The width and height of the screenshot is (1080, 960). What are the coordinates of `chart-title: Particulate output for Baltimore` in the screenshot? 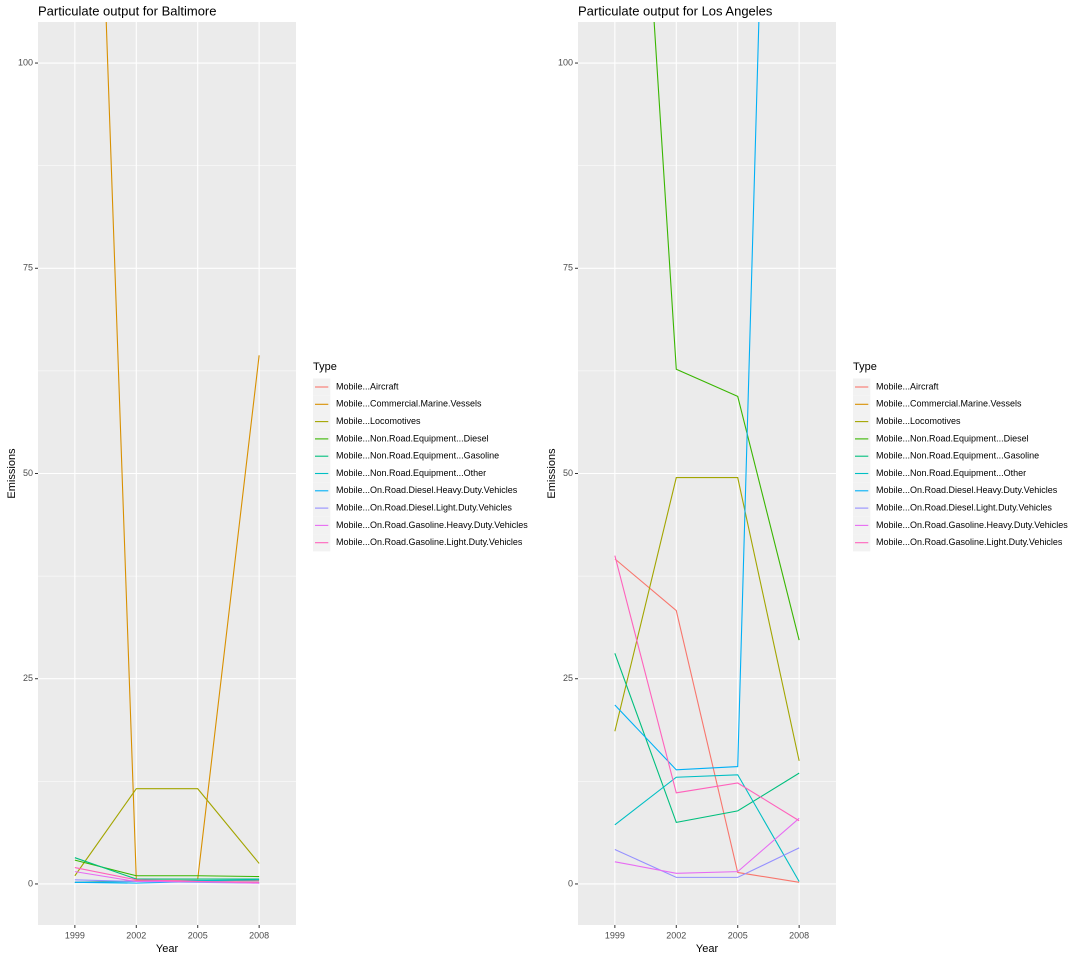 It's located at (127, 10).